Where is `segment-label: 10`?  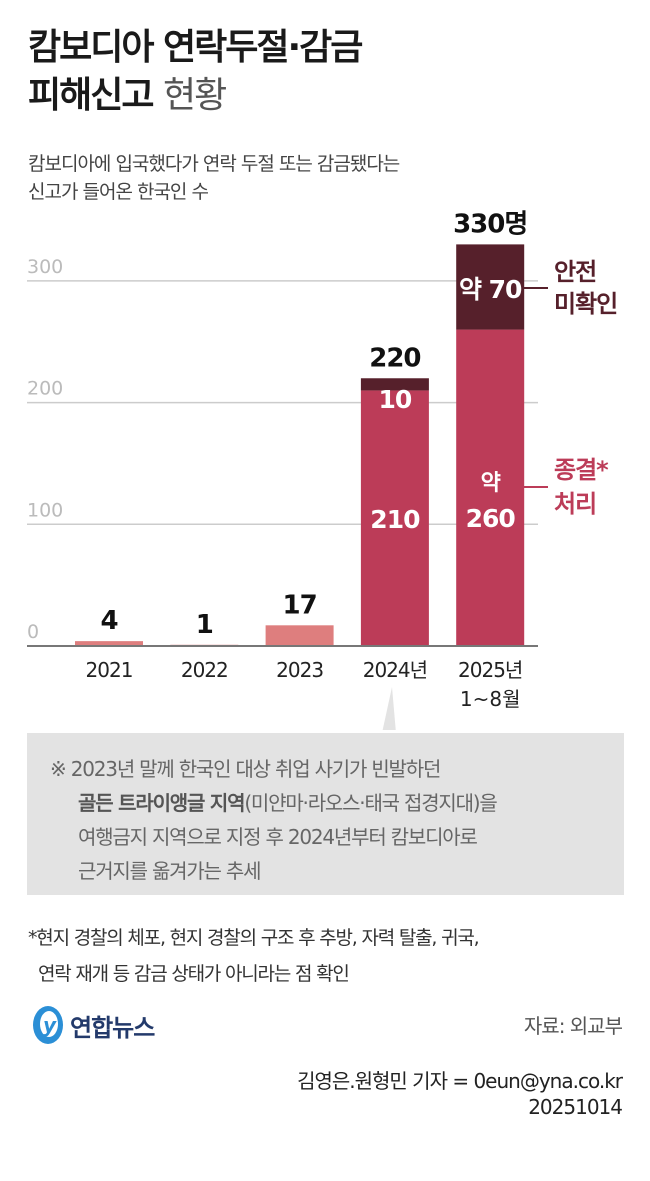
segment-label: 10 is located at coordinates (395, 399).